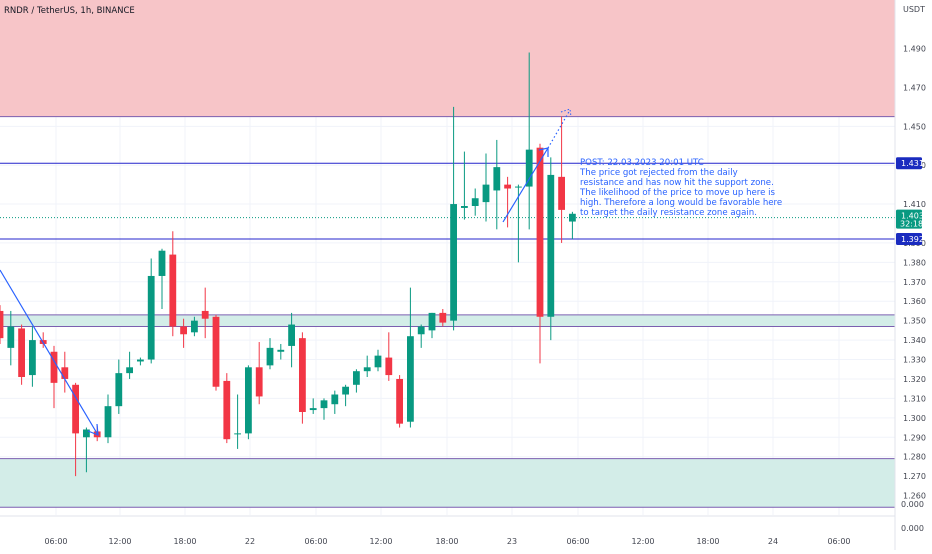  What do you see at coordinates (914, 126) in the screenshot?
I see `price-tick-label: 1.450` at bounding box center [914, 126].